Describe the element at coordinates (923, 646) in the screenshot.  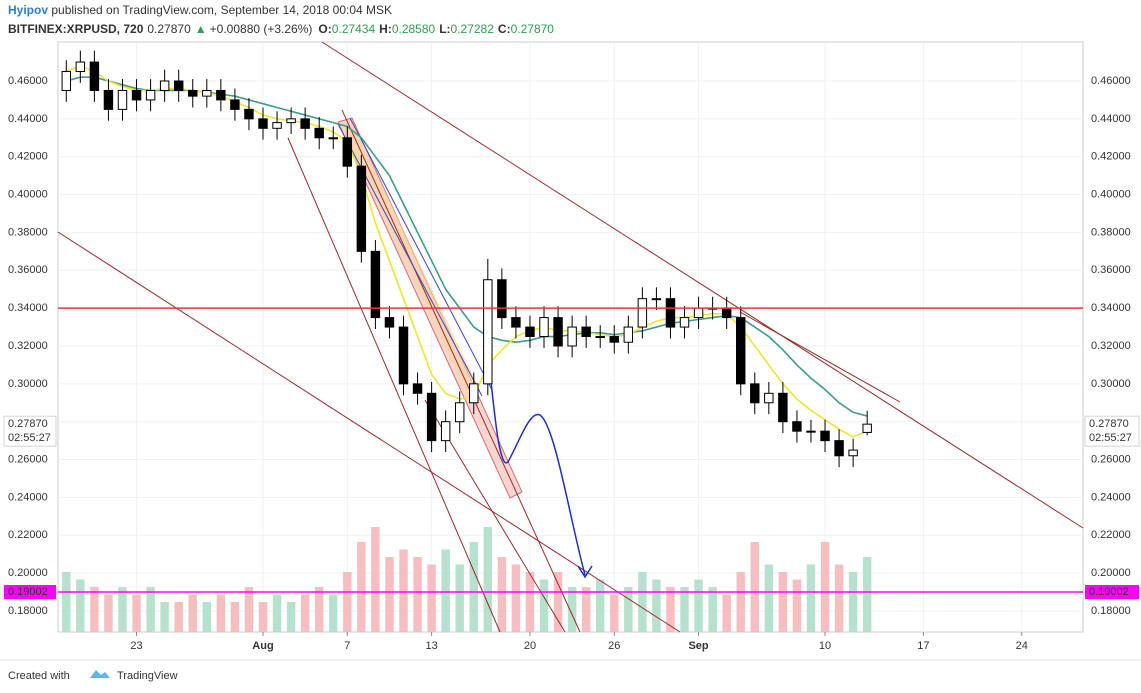
I see `x-tick-label: 17` at that location.